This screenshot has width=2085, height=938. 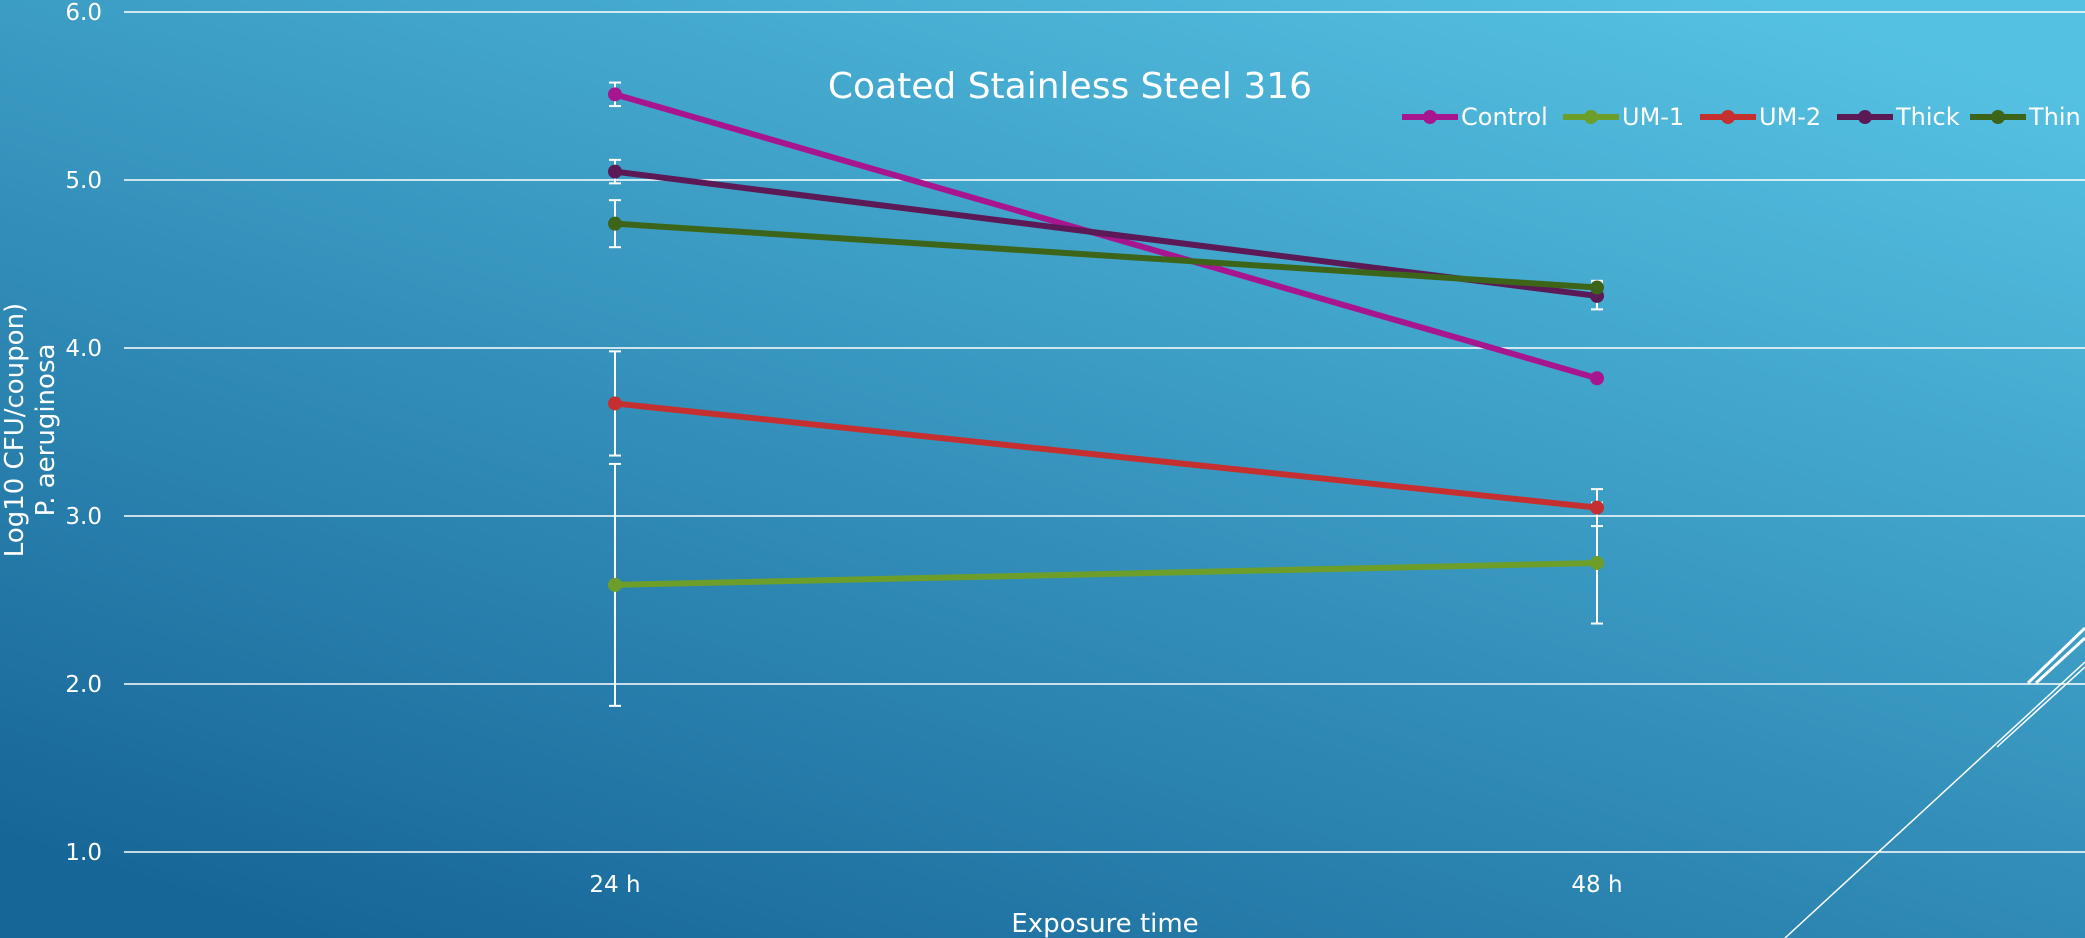 I want to click on legend-item-thick: Thick, so click(x=1898, y=117).